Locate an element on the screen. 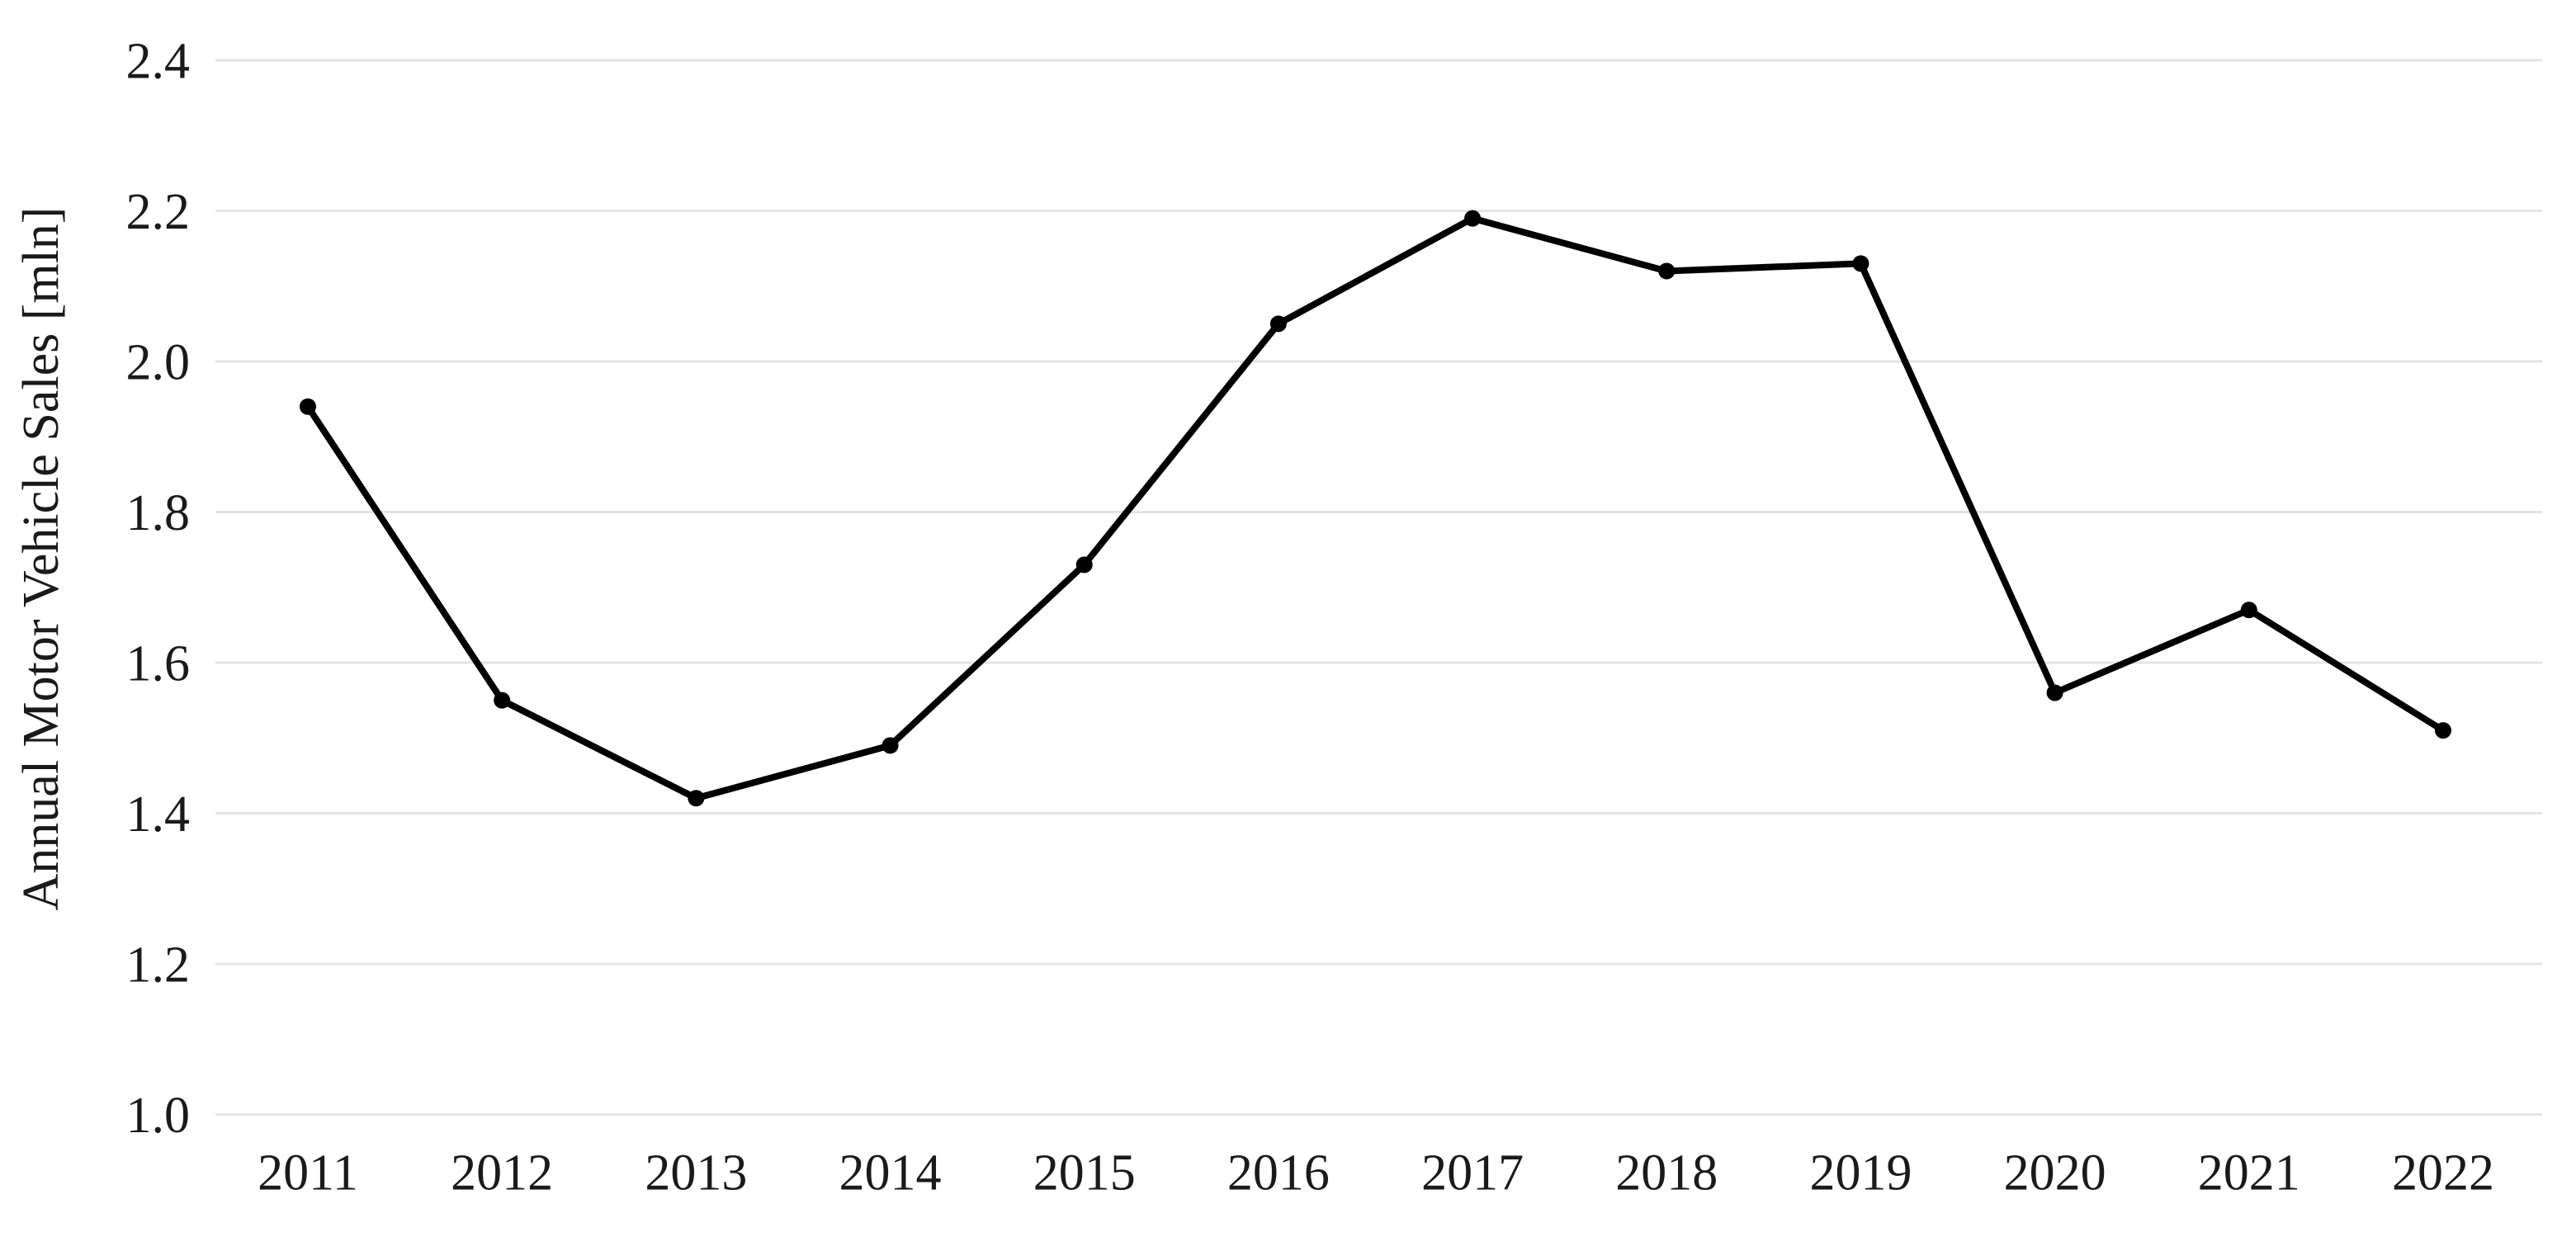  x-tick-label: 2013 is located at coordinates (696, 1173).